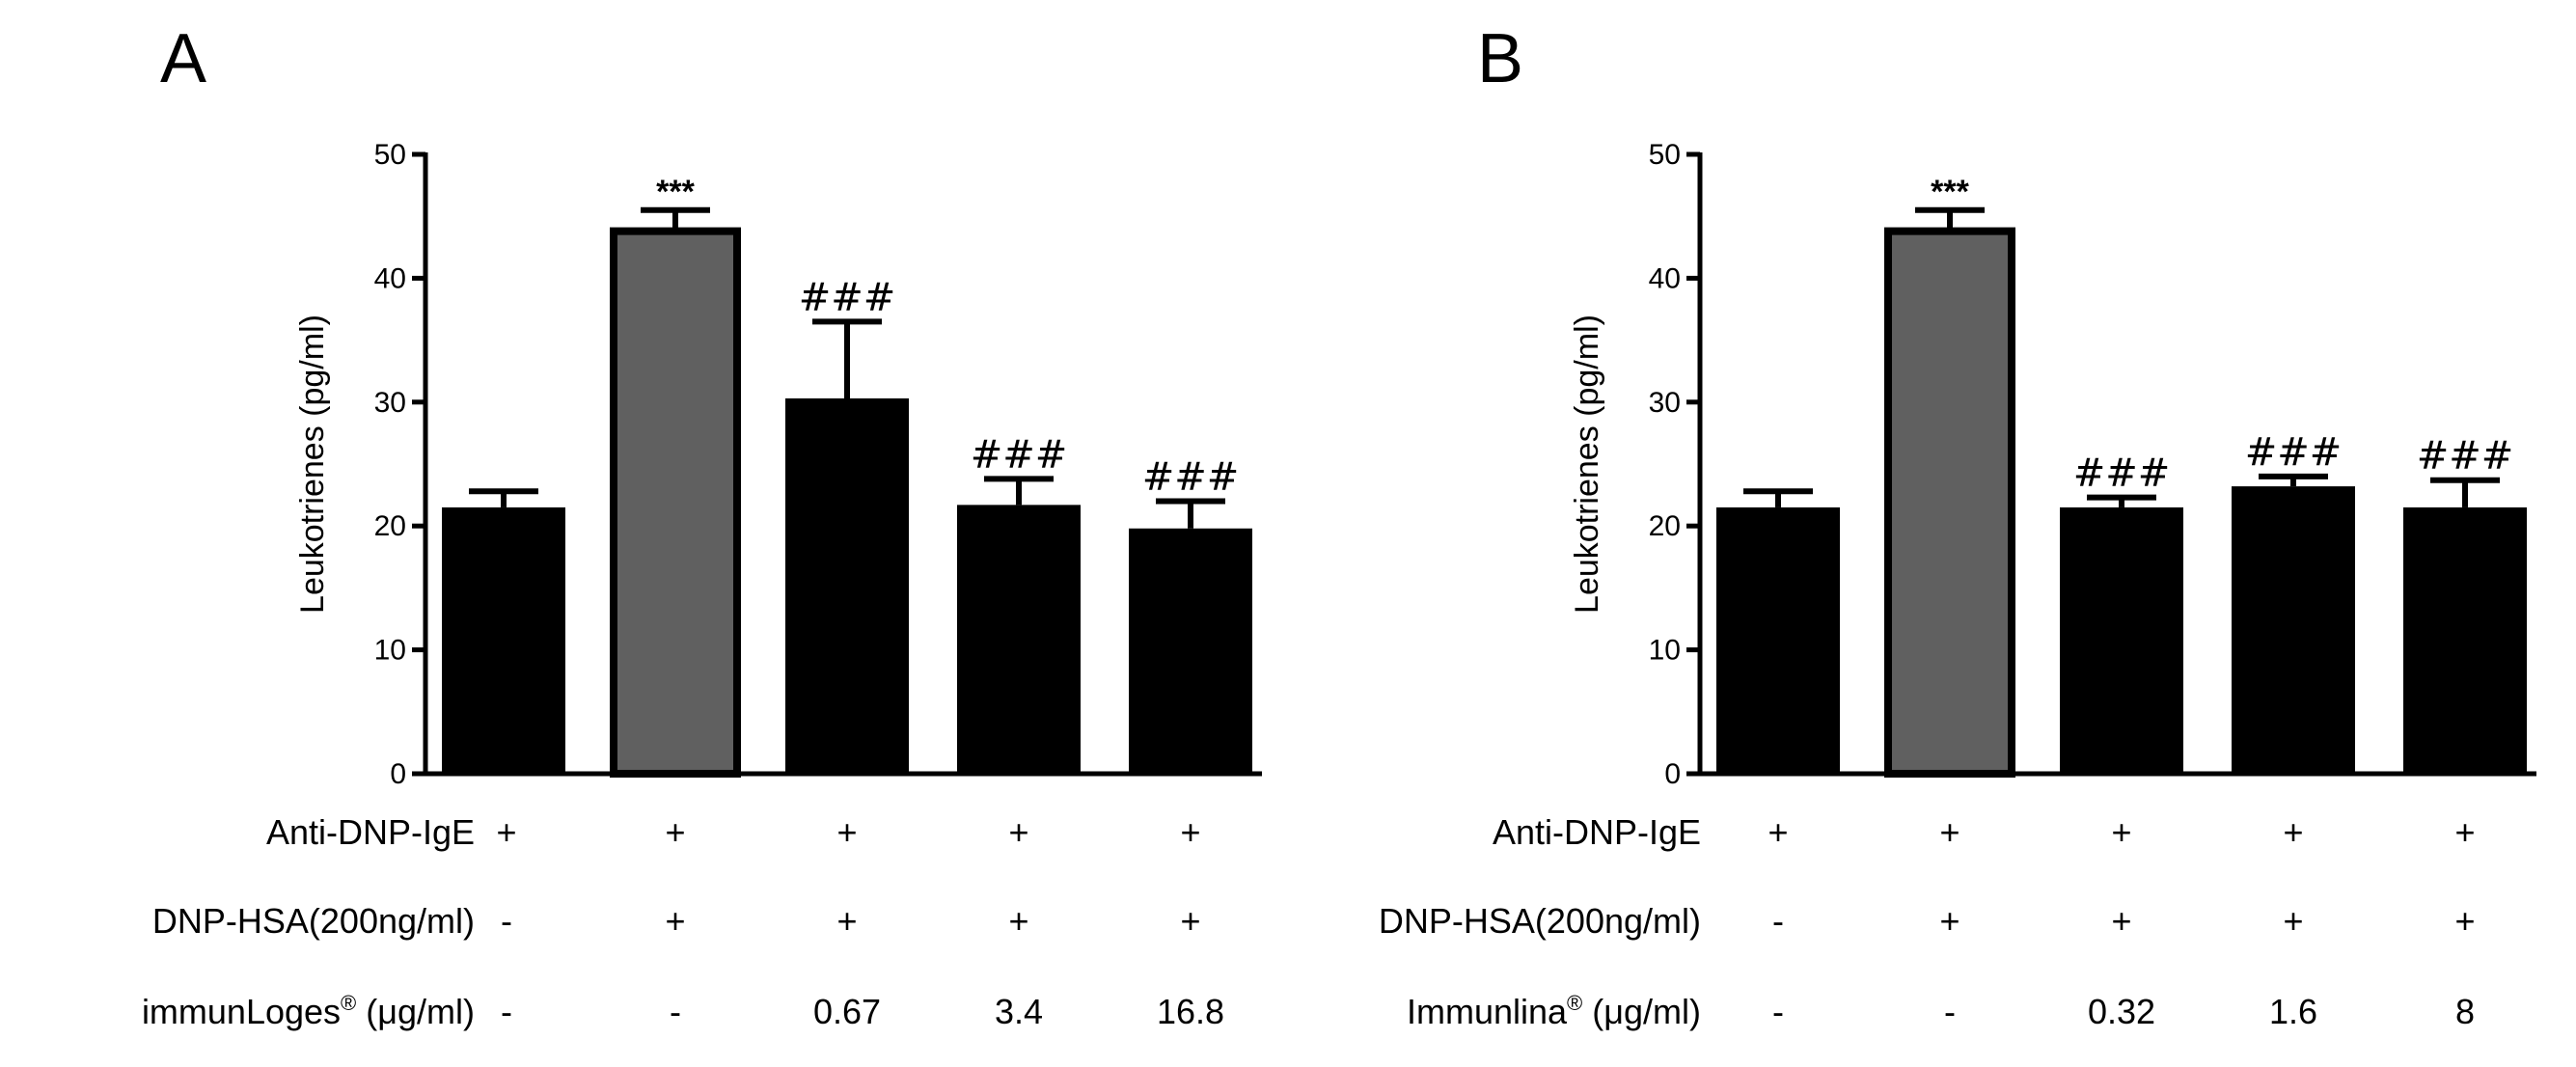  I want to click on condition-label-text: Immunlina, so click(1488, 1011).